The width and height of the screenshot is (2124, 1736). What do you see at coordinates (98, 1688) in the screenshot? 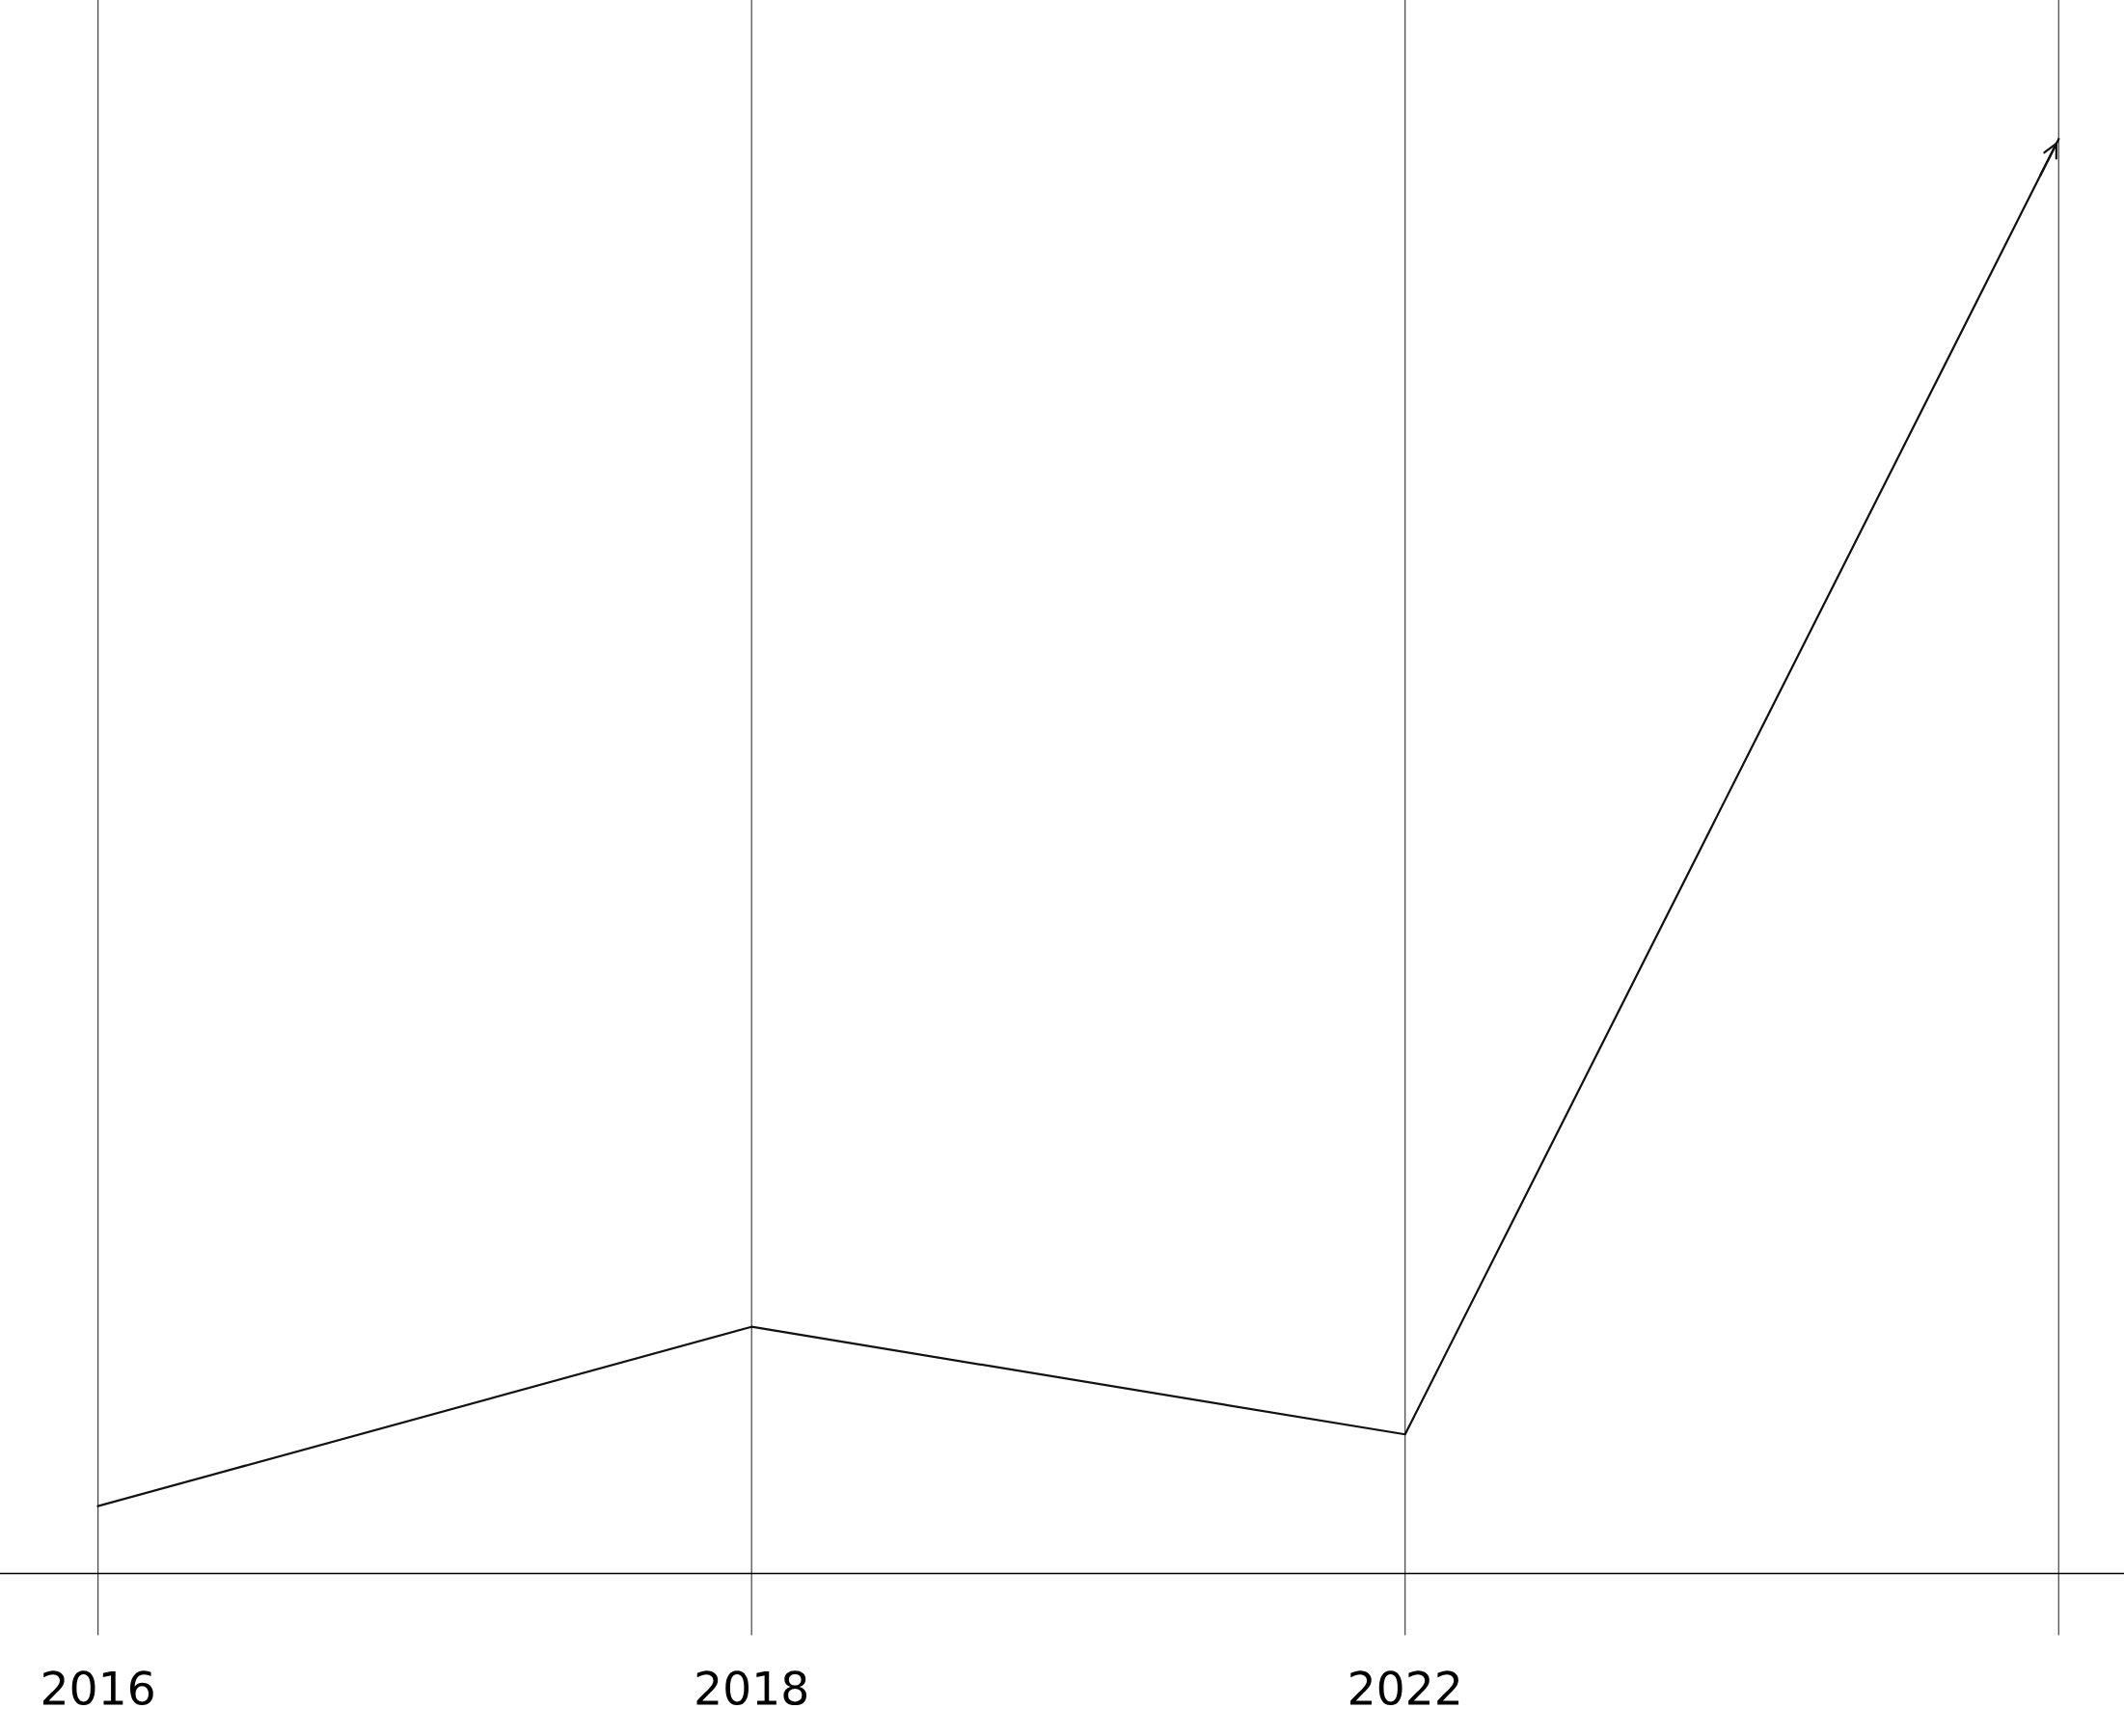
I see `x-tick-label: 2016` at bounding box center [98, 1688].